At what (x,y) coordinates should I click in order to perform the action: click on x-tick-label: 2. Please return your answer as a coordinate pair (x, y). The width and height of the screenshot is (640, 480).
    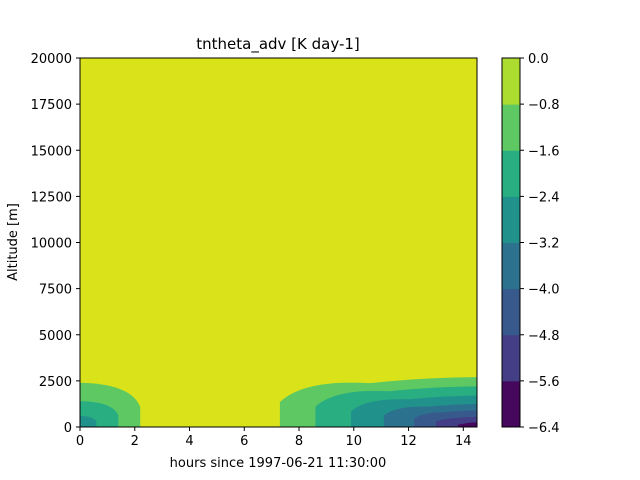
    Looking at the image, I should click on (135, 441).